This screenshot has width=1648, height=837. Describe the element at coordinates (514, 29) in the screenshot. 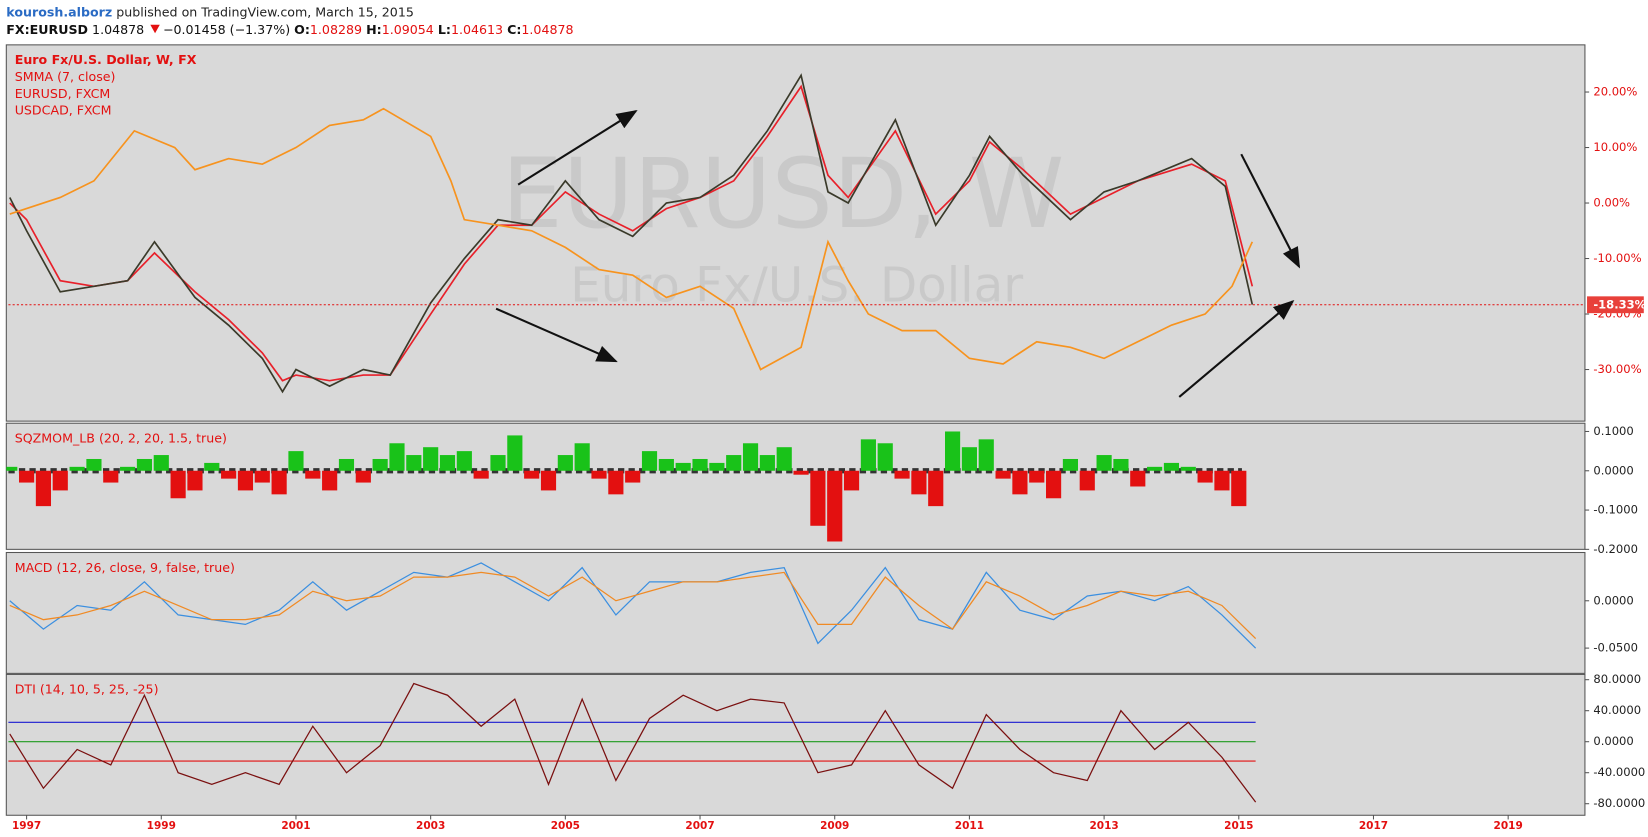

I see `close-label: C:` at that location.